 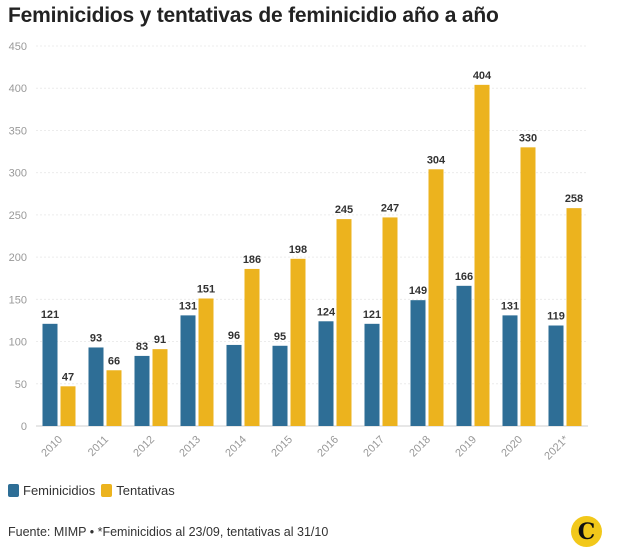 I want to click on legend-label-tentativas: Tentativas, so click(x=145, y=490).